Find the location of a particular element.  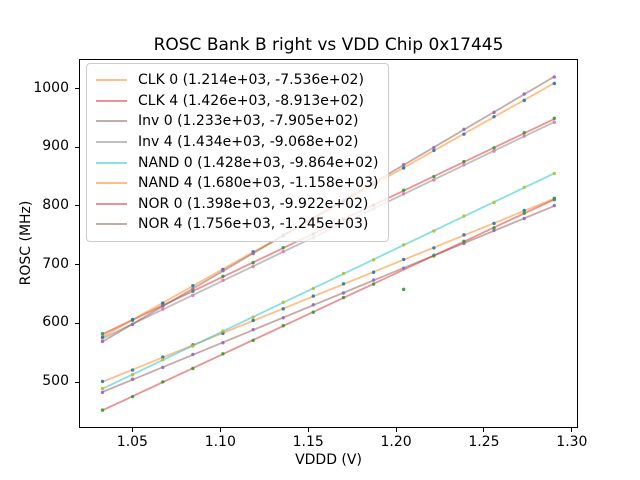

legend-item-clk-4: CLK 4 (1.426e+03, -8.913e+02) is located at coordinates (237, 101).